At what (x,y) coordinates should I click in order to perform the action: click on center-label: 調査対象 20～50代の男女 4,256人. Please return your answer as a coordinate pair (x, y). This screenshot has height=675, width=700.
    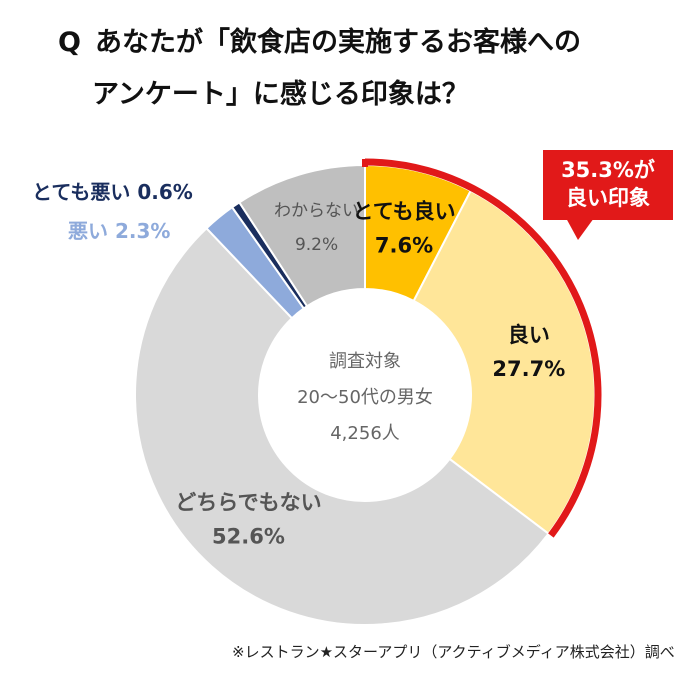
    Looking at the image, I should click on (365, 397).